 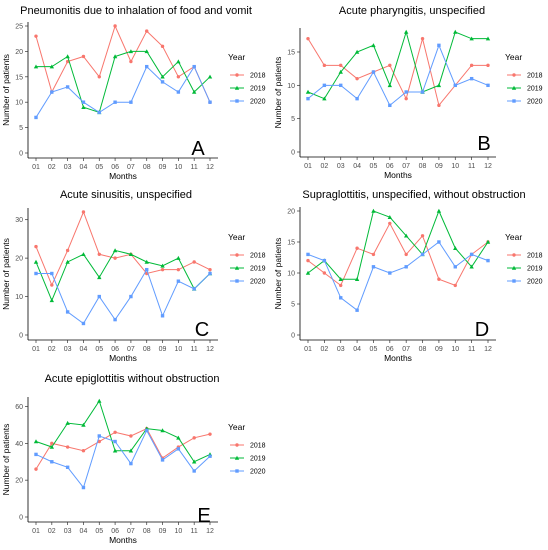 I want to click on x-tick-label: 10, so click(x=455, y=166).